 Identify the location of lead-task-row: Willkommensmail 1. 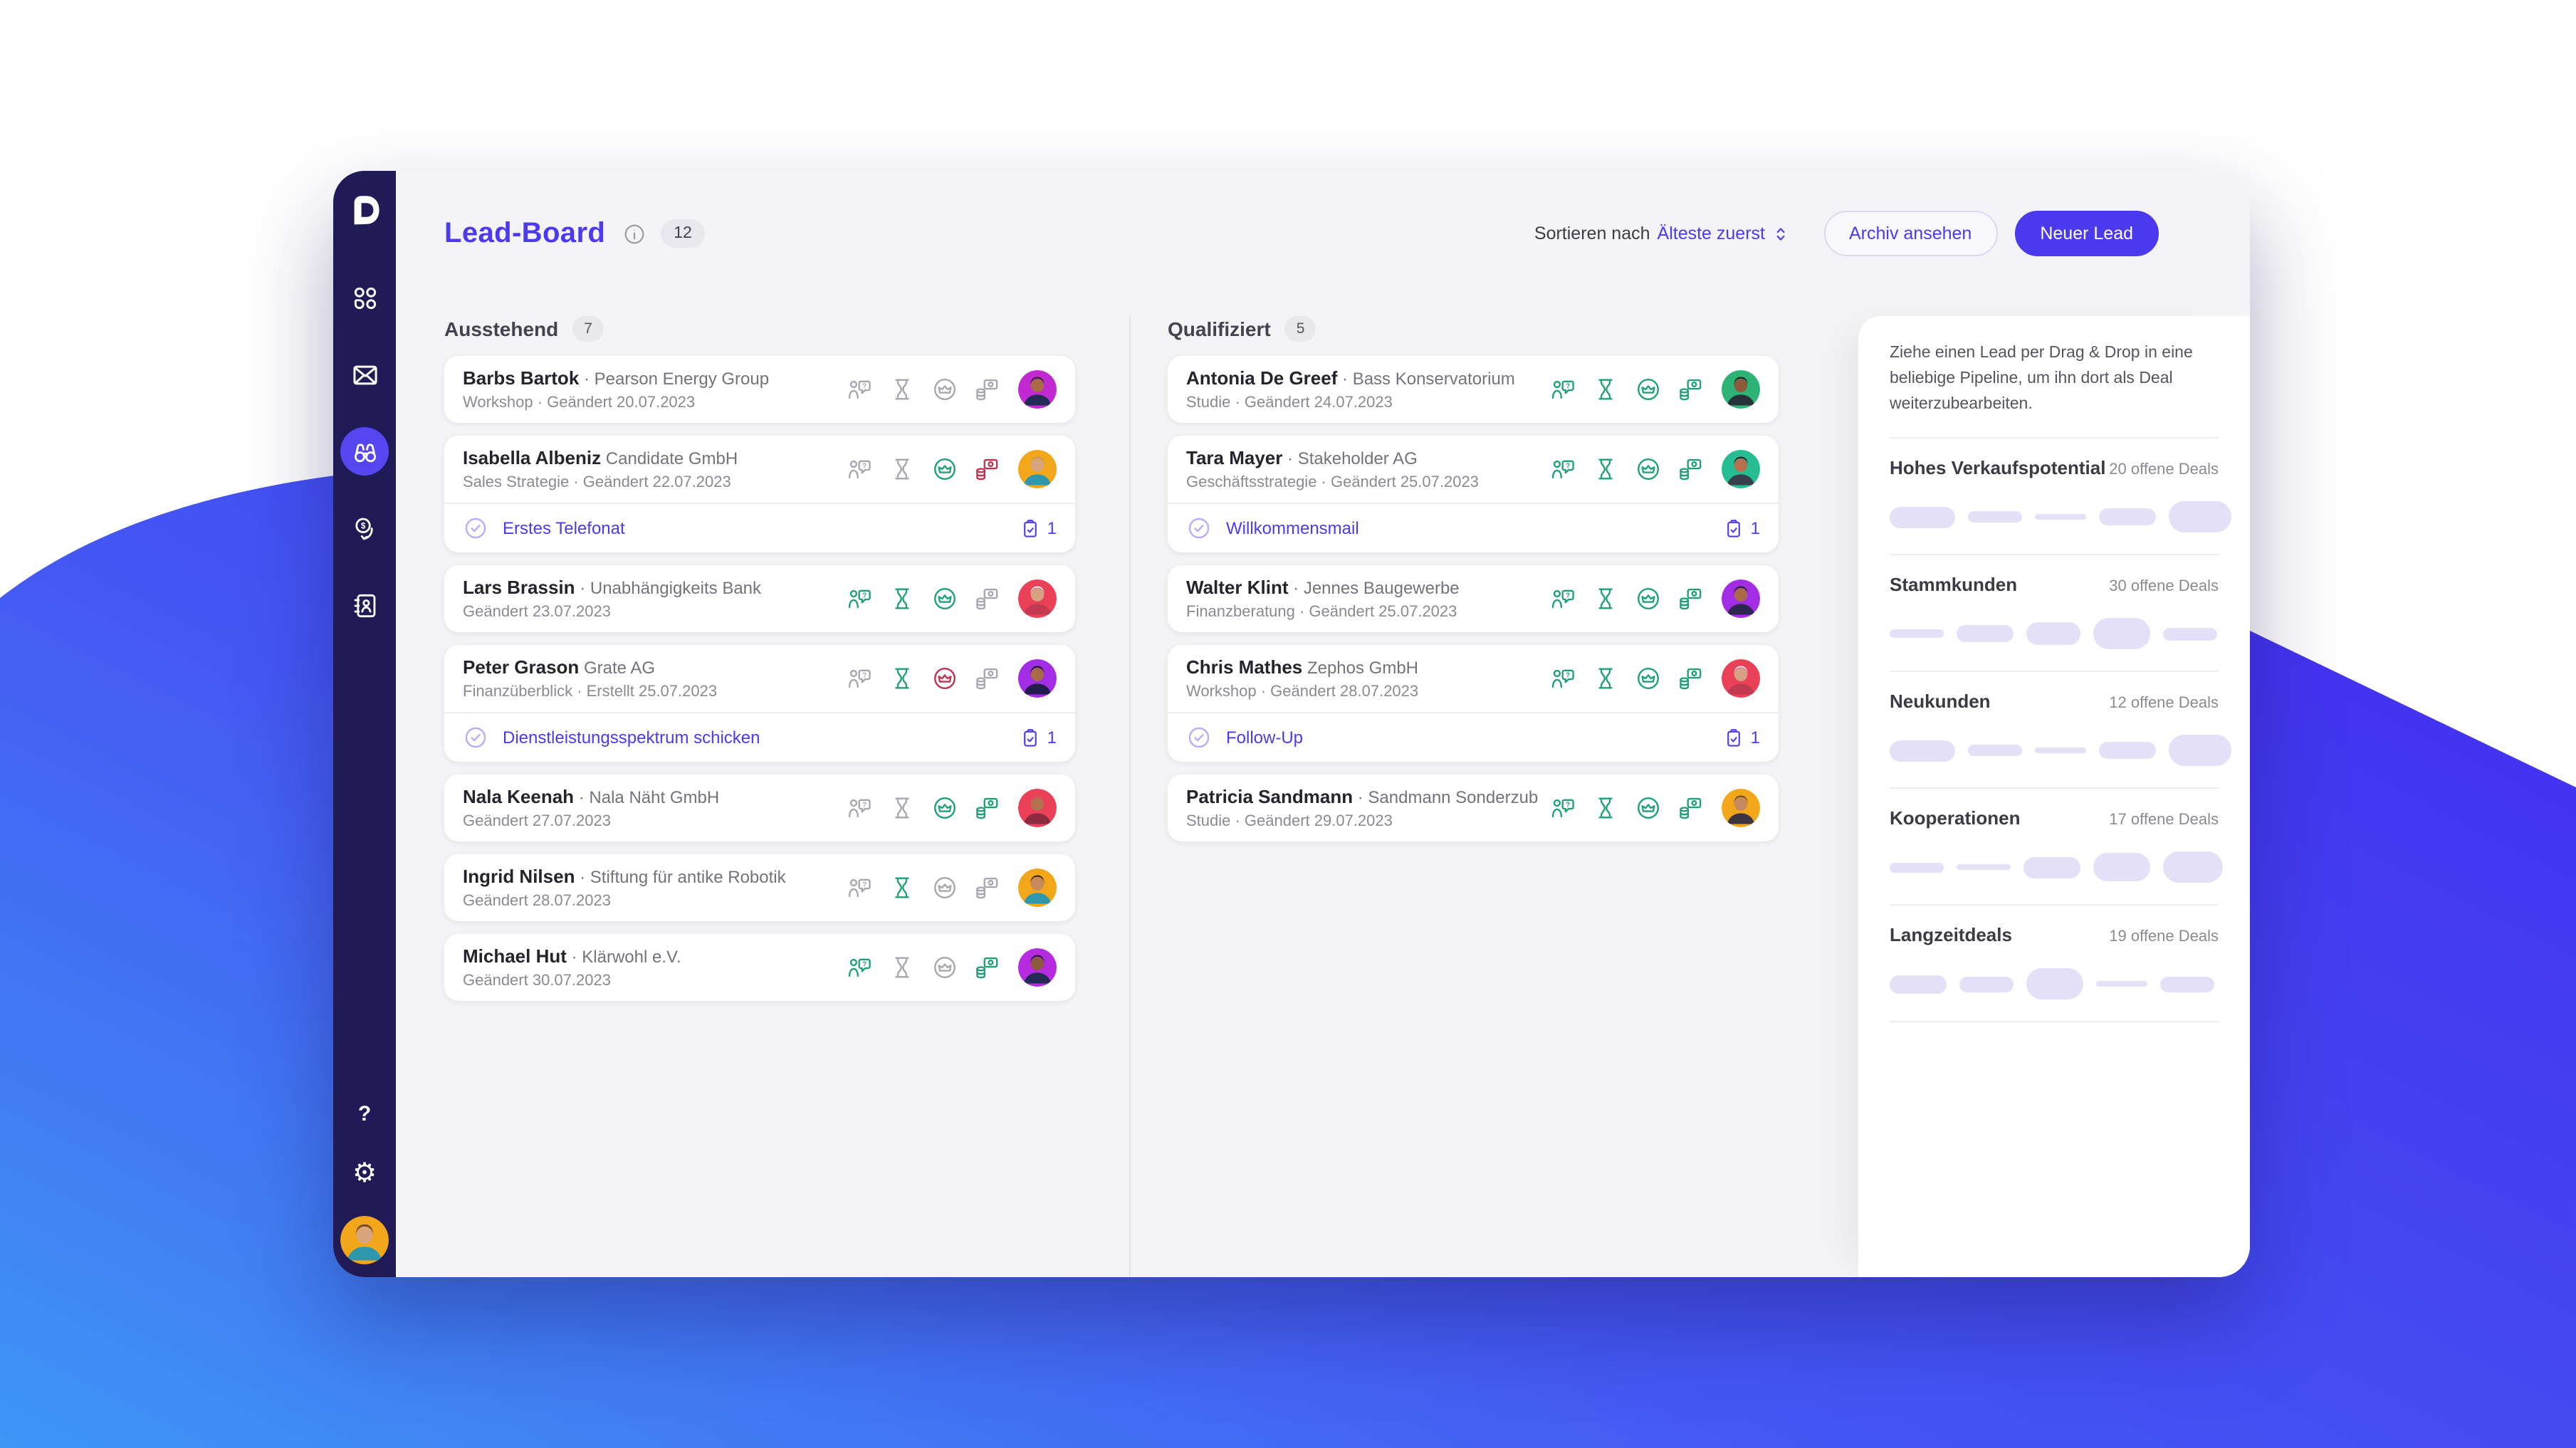
(1473, 527).